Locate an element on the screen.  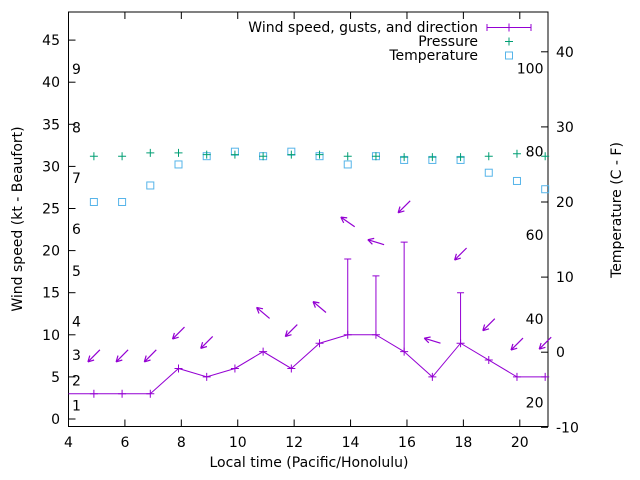
beaufort-scale-label: 7 is located at coordinates (76, 179).